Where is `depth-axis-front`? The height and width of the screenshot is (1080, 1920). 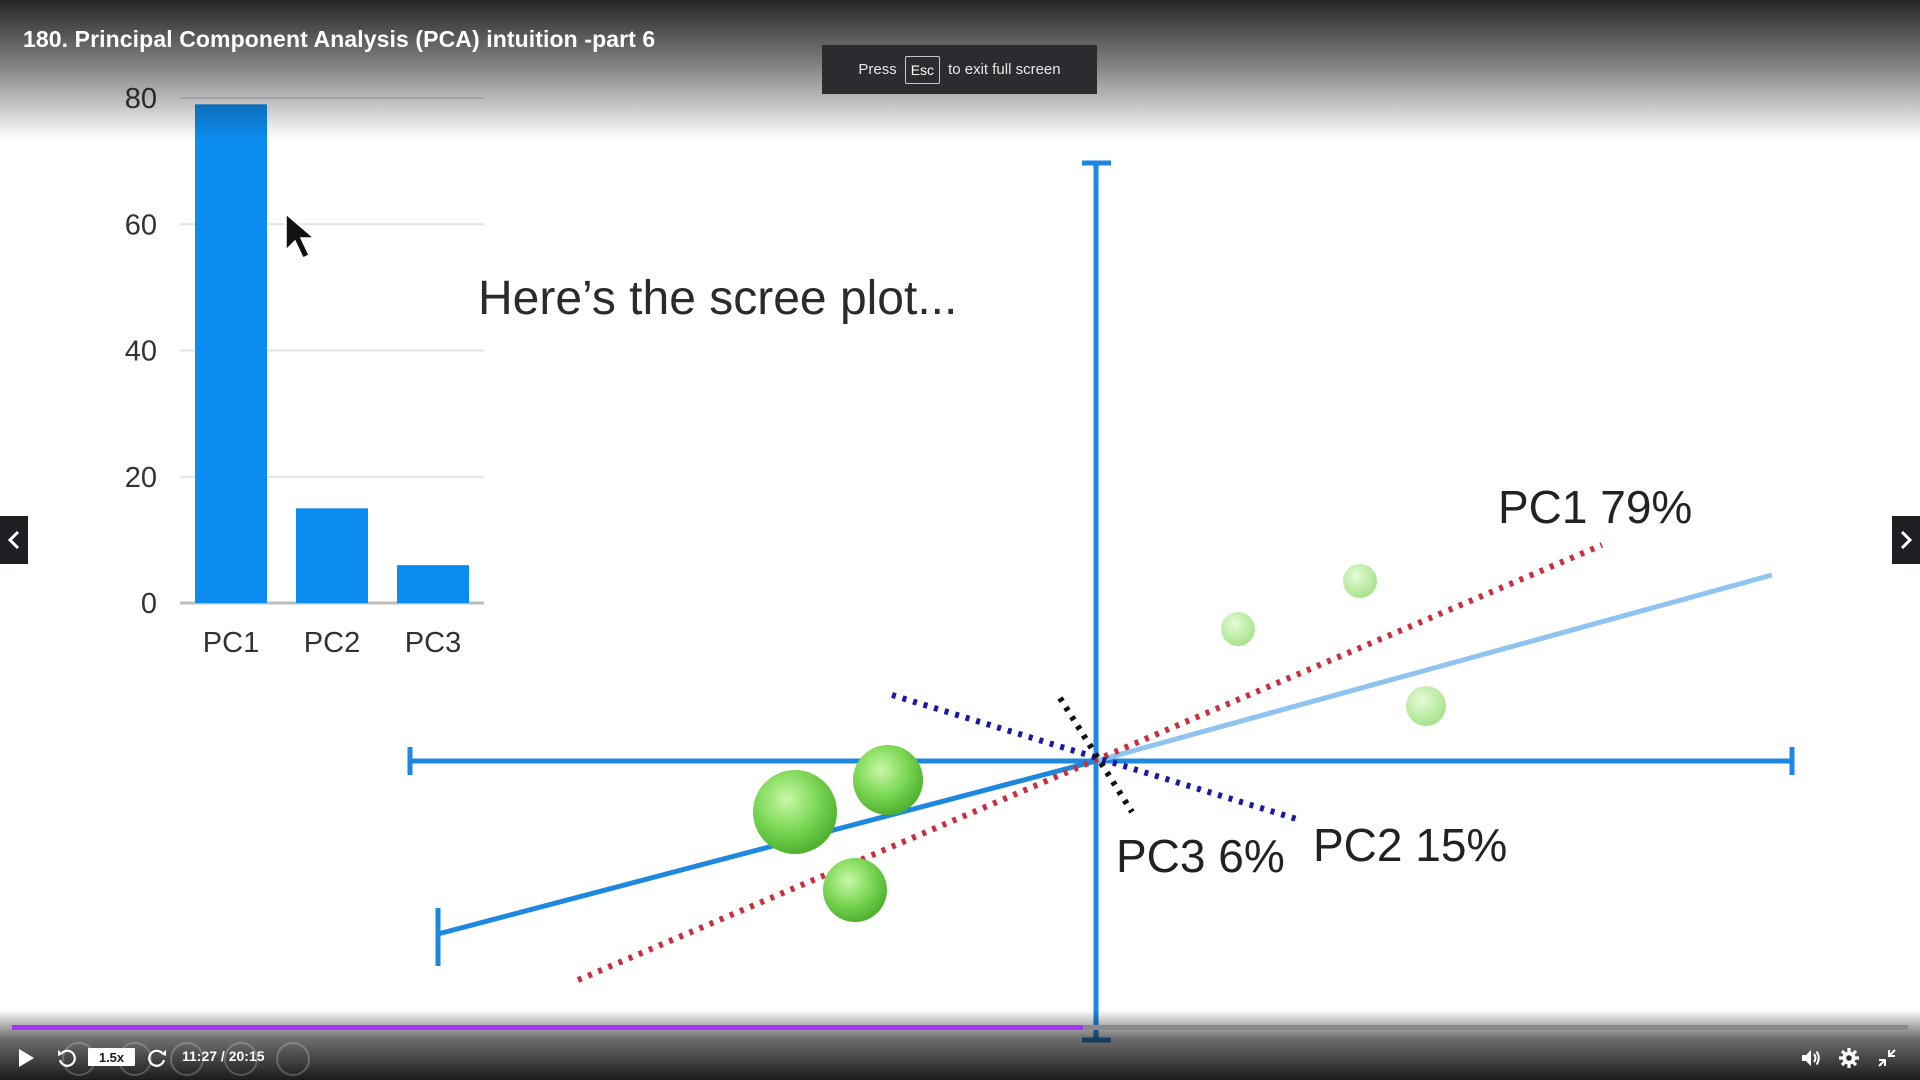 depth-axis-front is located at coordinates (767, 847).